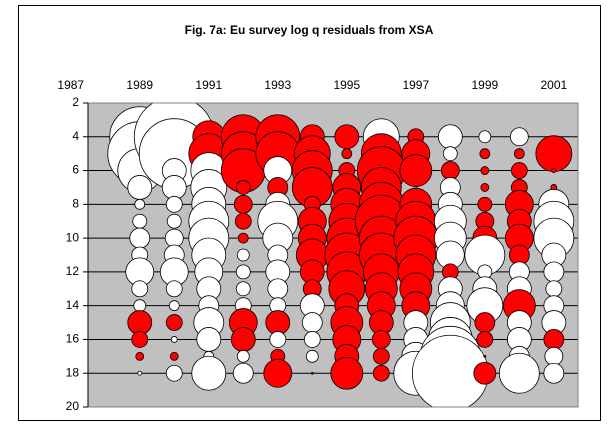 This screenshot has height=430, width=613. I want to click on y-tick-label: 20, so click(73, 406).